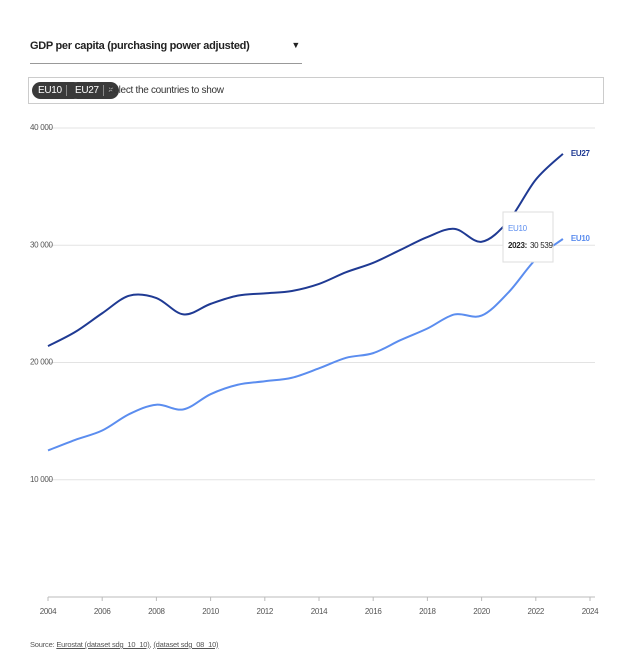 This screenshot has width=633, height=661. Describe the element at coordinates (581, 238) in the screenshot. I see `series-end-label: EU10` at that location.